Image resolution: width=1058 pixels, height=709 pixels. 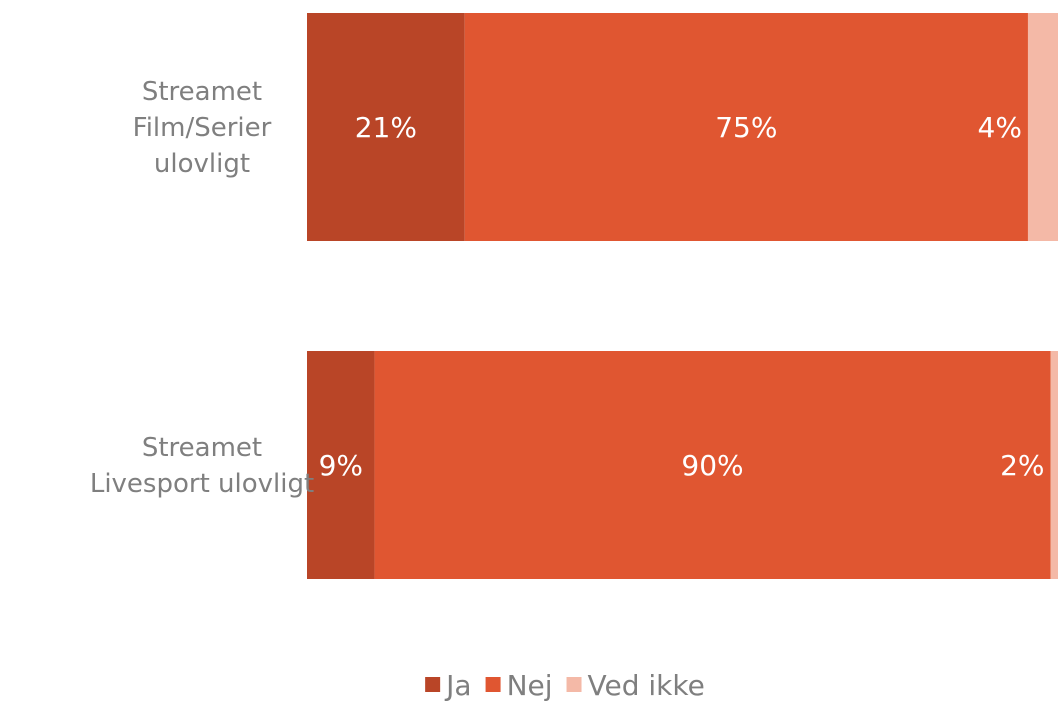 I want to click on category-label-1-line-3: ulovligt, so click(x=202, y=164).